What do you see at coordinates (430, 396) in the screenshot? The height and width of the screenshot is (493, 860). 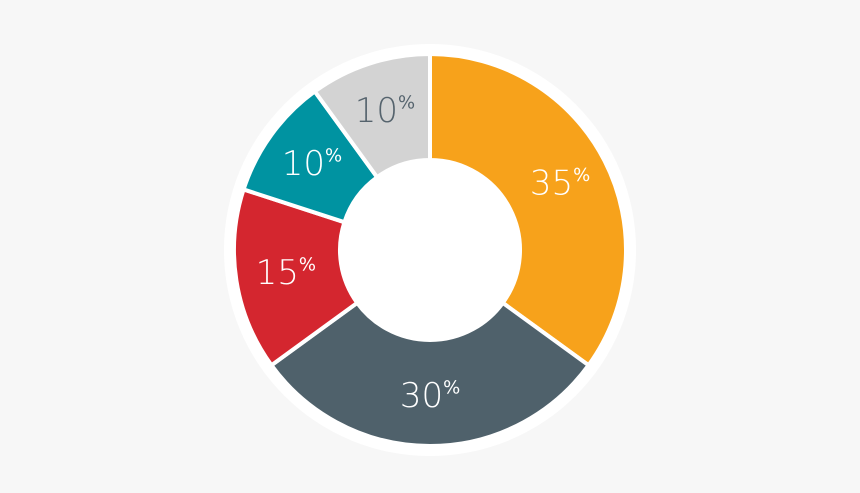 I see `data-label: 30%` at bounding box center [430, 396].